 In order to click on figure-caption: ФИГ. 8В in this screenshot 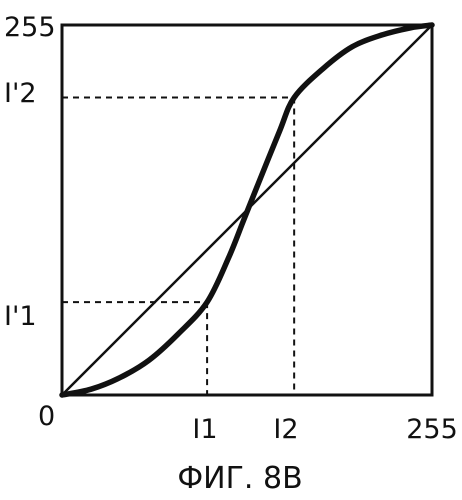, I will do `click(239, 478)`.